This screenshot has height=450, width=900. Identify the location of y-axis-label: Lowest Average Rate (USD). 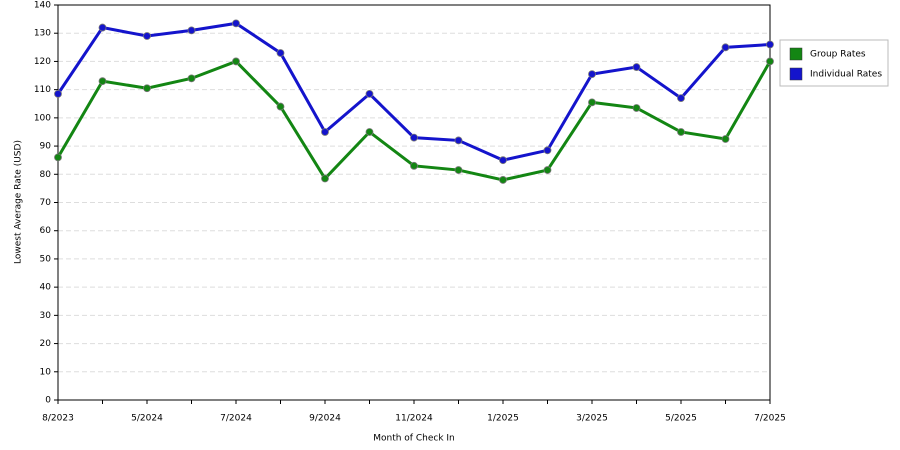
(19, 202).